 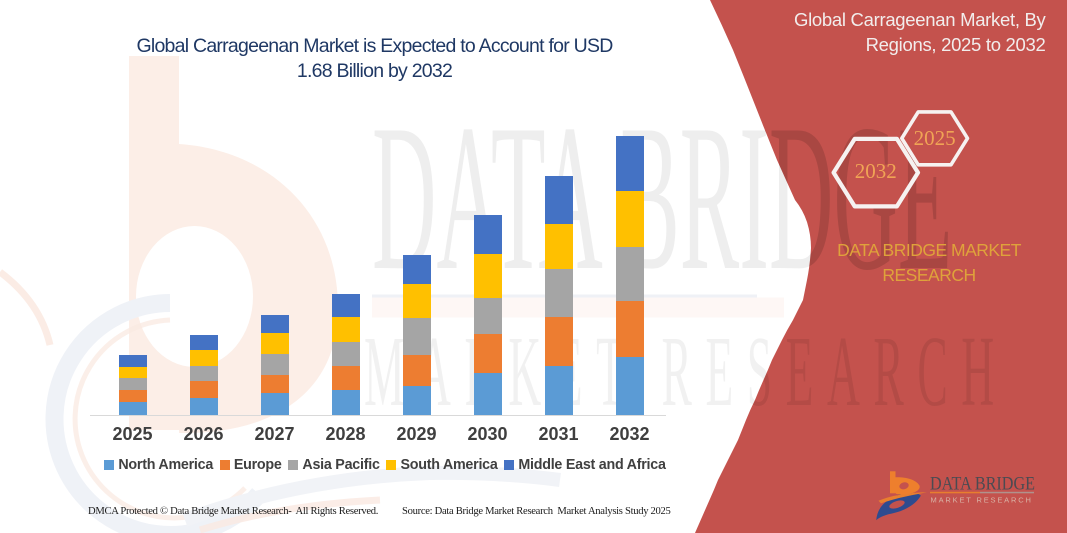 What do you see at coordinates (982, 484) in the screenshot?
I see `svg-text: DATA BRIDGE` at bounding box center [982, 484].